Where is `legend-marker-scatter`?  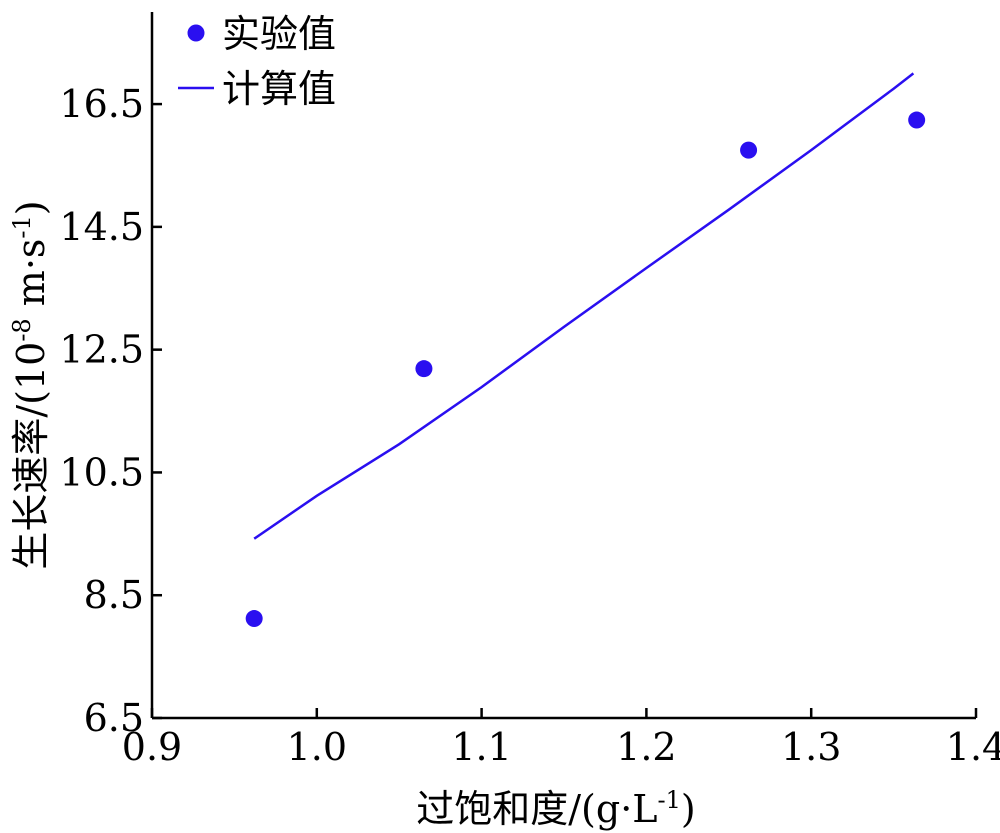 legend-marker-scatter is located at coordinates (196, 33).